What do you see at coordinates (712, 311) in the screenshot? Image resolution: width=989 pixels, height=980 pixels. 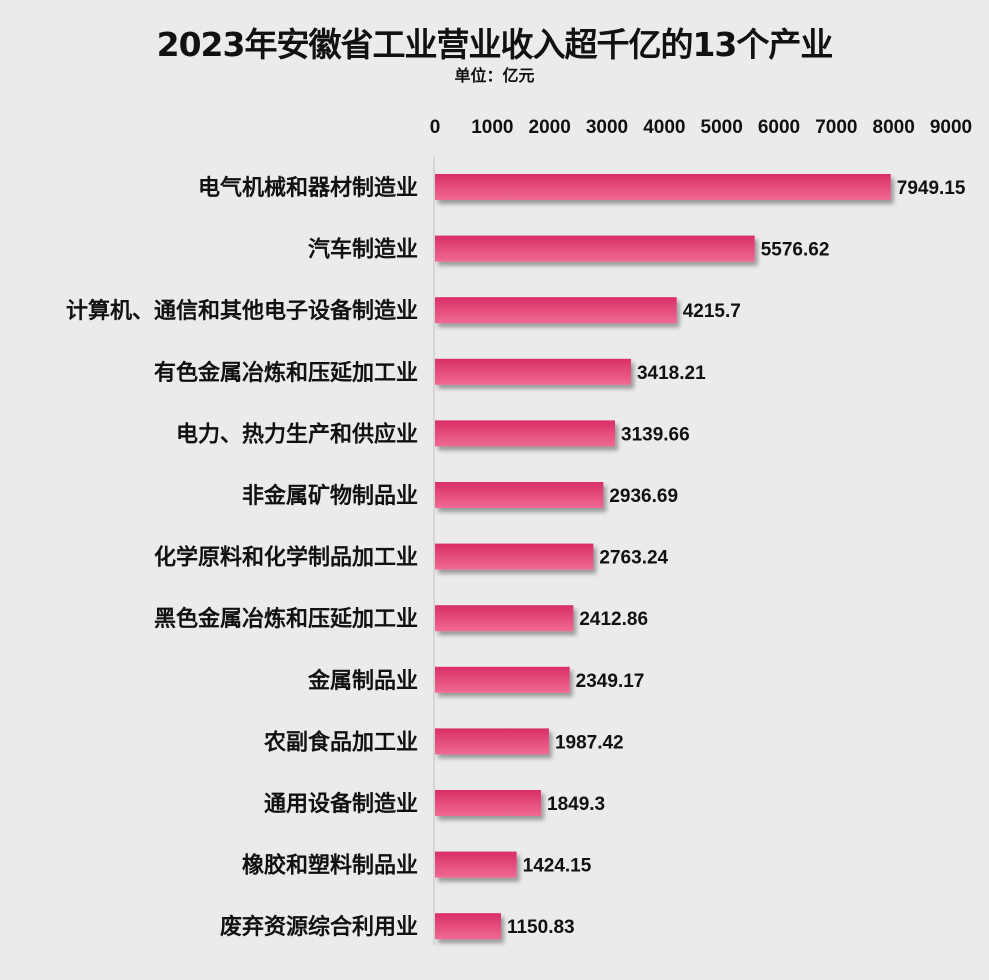 I see `data-label: 4215.7` at bounding box center [712, 311].